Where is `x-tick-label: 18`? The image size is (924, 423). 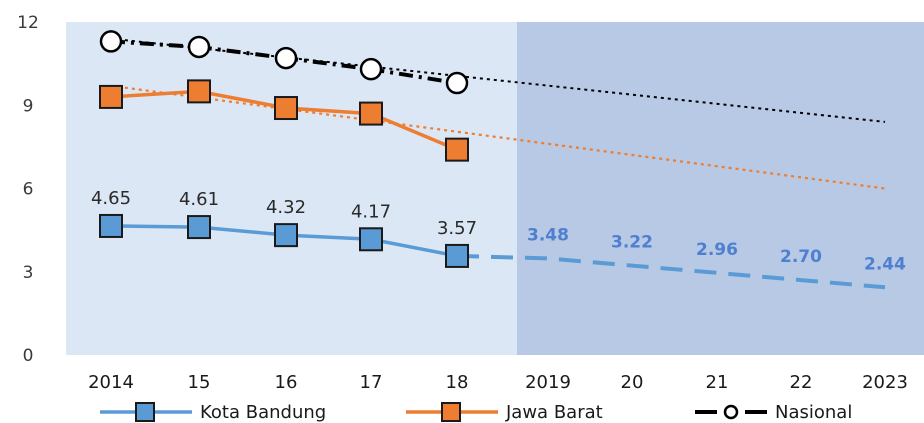
x-tick-label: 18 is located at coordinates (457, 382).